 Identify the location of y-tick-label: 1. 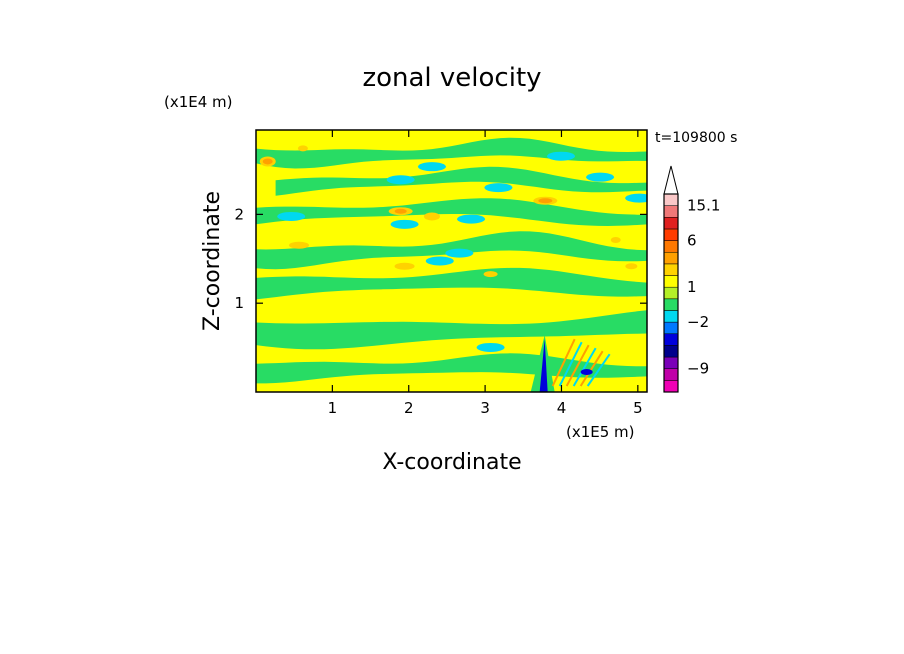
(239, 303).